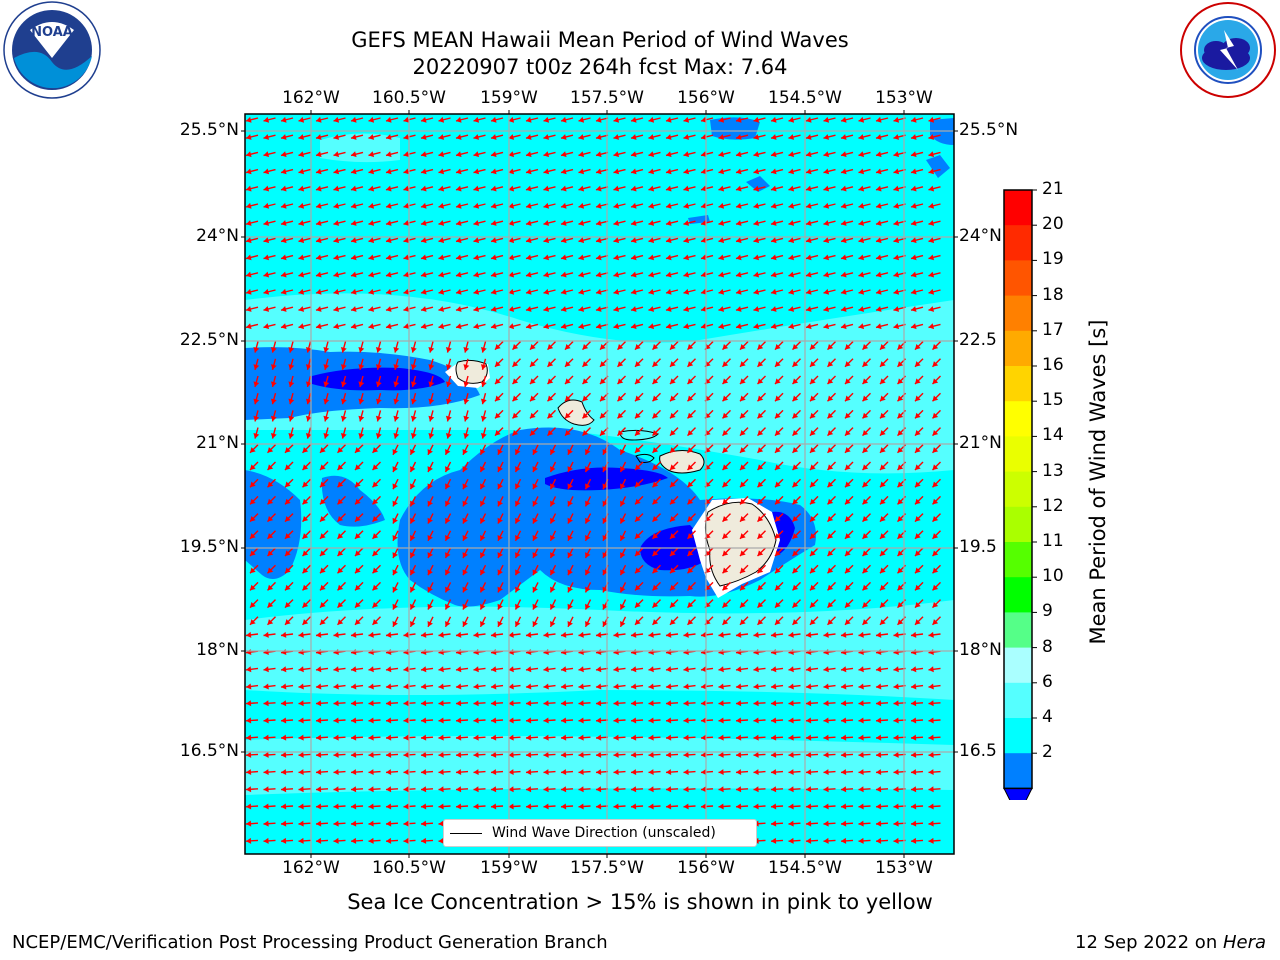  What do you see at coordinates (209, 751) in the screenshot?
I see `lat-left-label: 16.5°N` at bounding box center [209, 751].